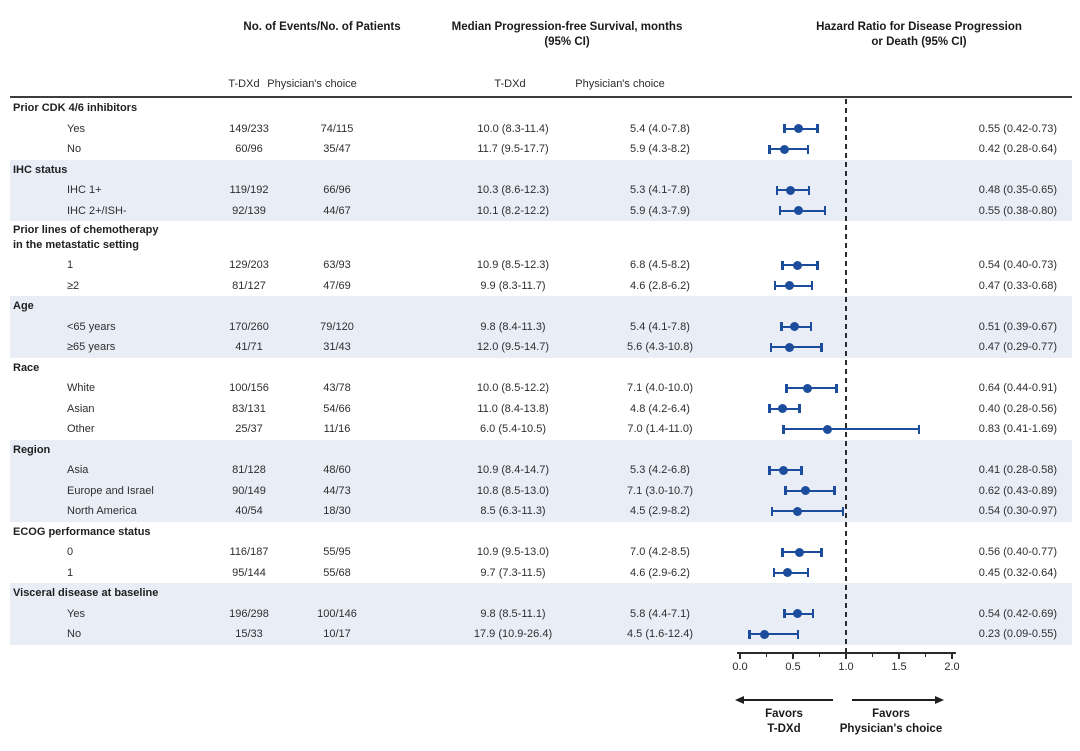 This screenshot has height=751, width=1080. Describe the element at coordinates (337, 326) in the screenshot. I see `events-physicians-choice-cell: 79/120` at that location.